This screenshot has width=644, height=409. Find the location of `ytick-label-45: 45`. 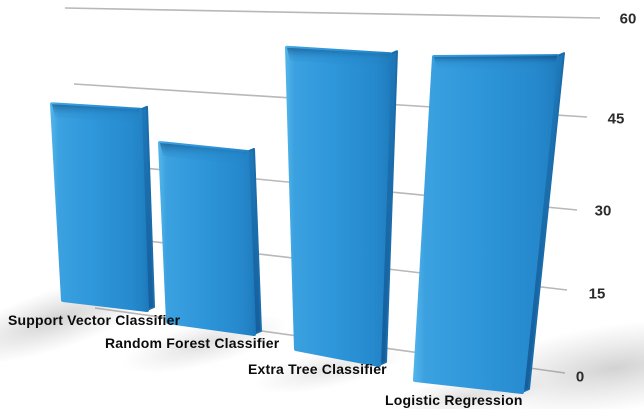

ytick-label-45: 45 is located at coordinates (616, 119).